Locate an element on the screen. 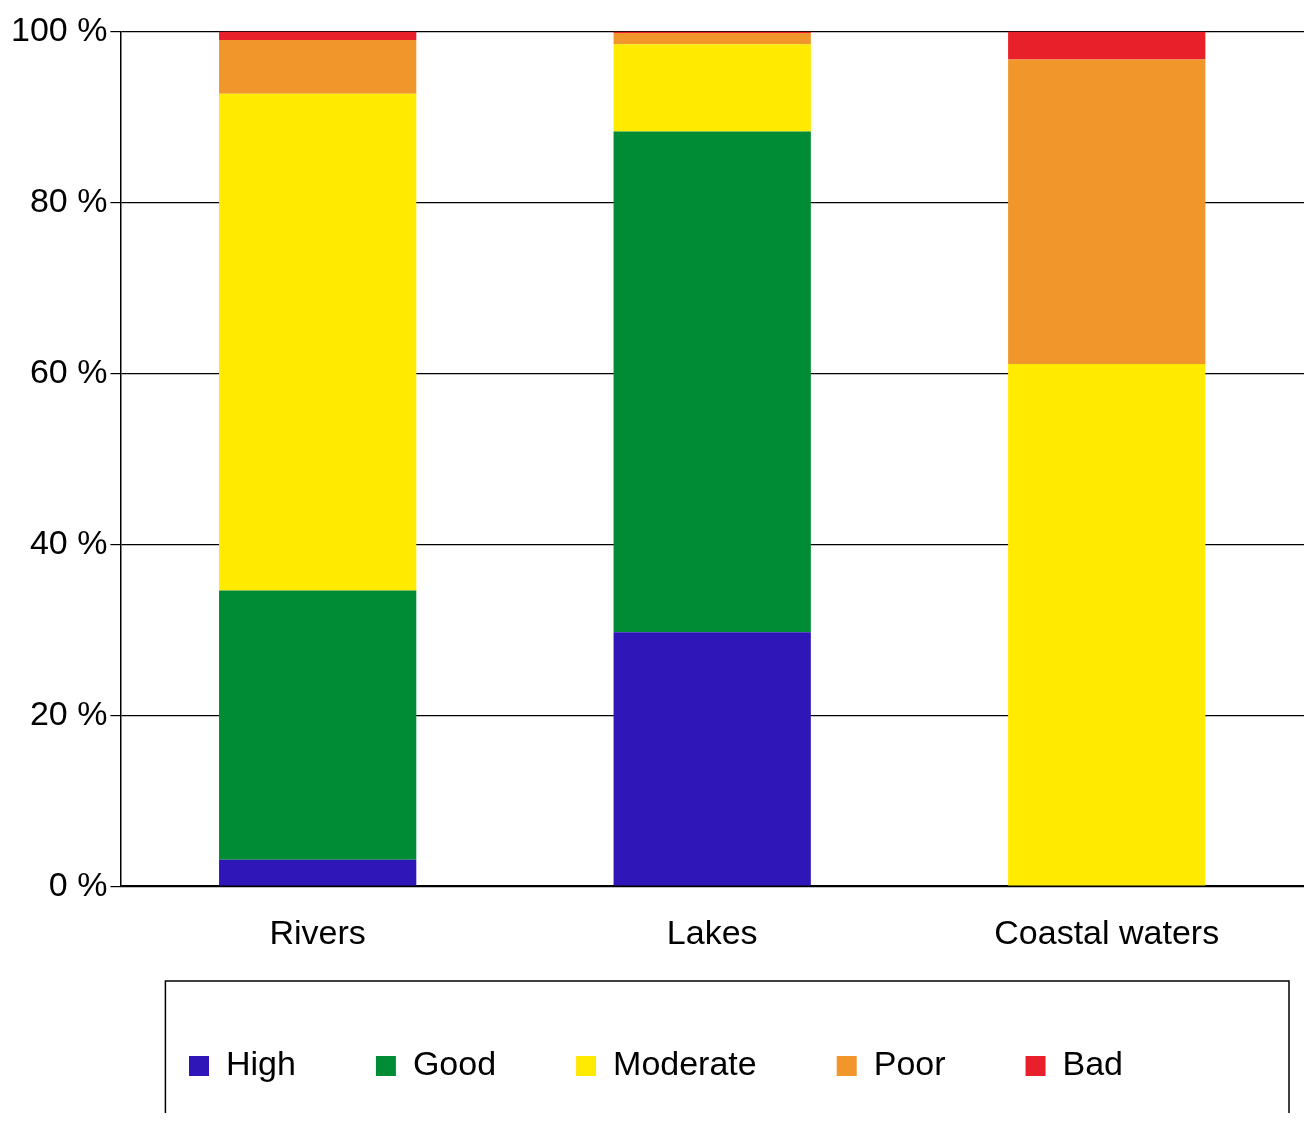 This screenshot has width=1312, height=1125. legend-label: Moderate is located at coordinates (685, 1063).